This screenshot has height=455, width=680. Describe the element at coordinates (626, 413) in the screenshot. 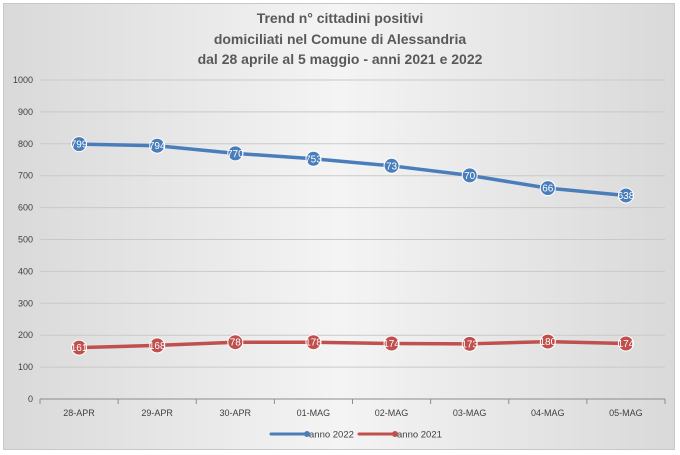

I see `x-tick-label: 05-MAG` at that location.